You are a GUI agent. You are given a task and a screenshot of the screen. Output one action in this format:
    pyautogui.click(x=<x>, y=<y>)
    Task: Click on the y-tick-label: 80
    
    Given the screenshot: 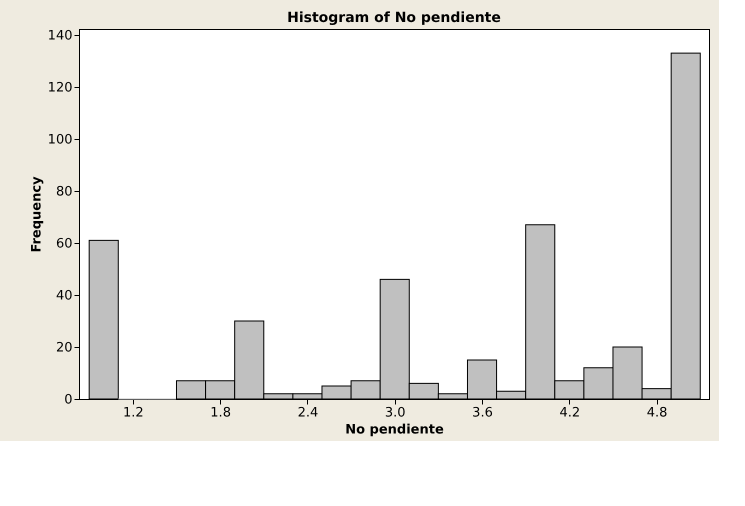 What is the action you would take?
    pyautogui.click(x=64, y=192)
    